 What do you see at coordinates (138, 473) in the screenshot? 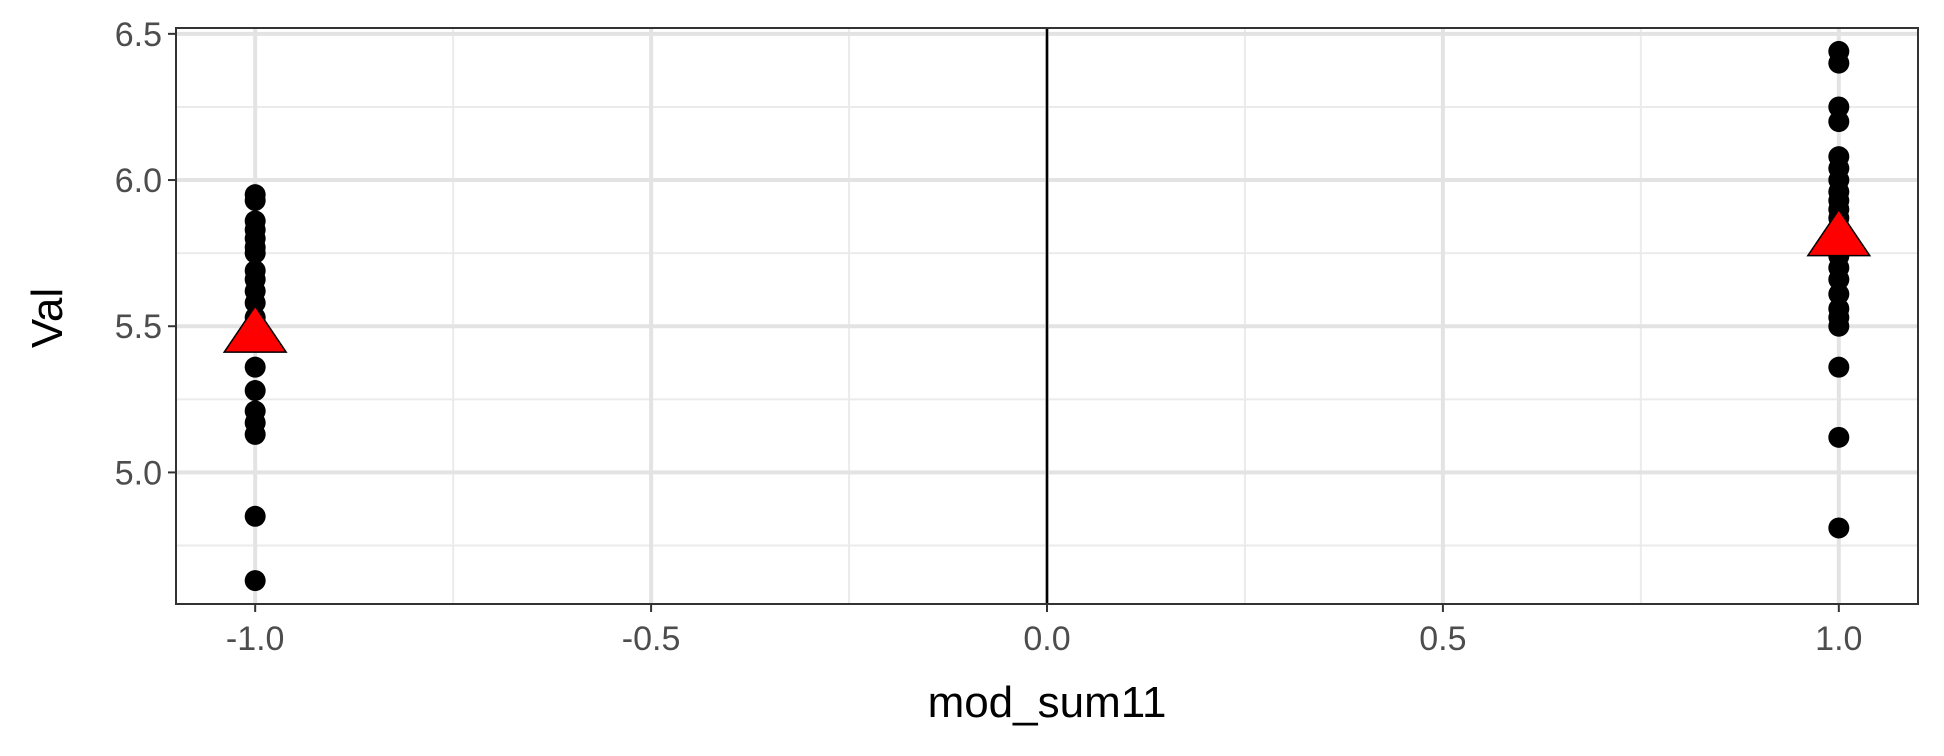
I see `y-tick-label: 5.0` at bounding box center [138, 473].